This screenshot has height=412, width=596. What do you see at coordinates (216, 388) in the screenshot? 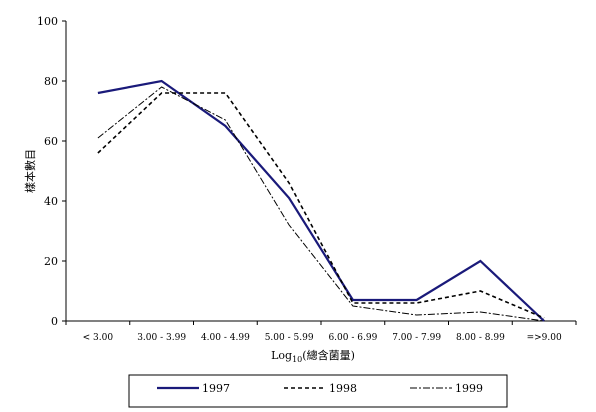
I see `legend-label-1997: 1997` at bounding box center [216, 388].